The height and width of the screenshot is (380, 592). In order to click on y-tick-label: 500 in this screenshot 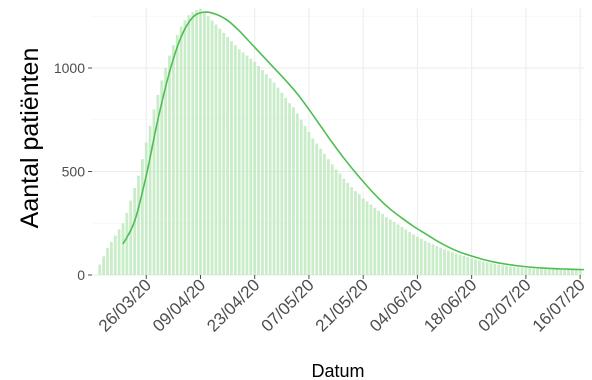, I will do `click(74, 172)`.